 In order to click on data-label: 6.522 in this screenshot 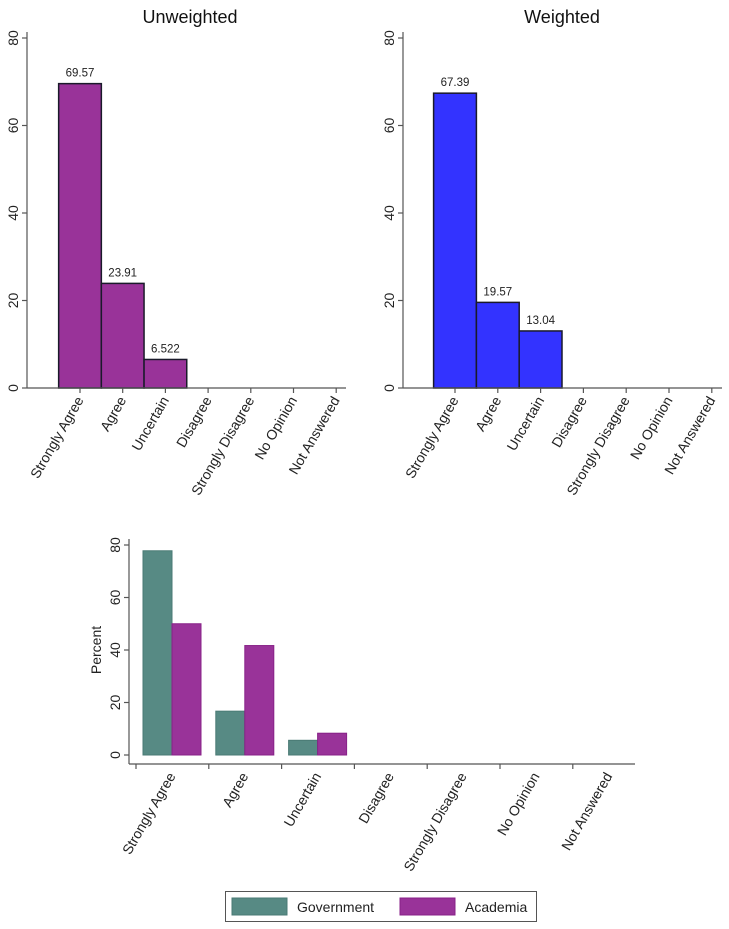, I will do `click(165, 349)`.